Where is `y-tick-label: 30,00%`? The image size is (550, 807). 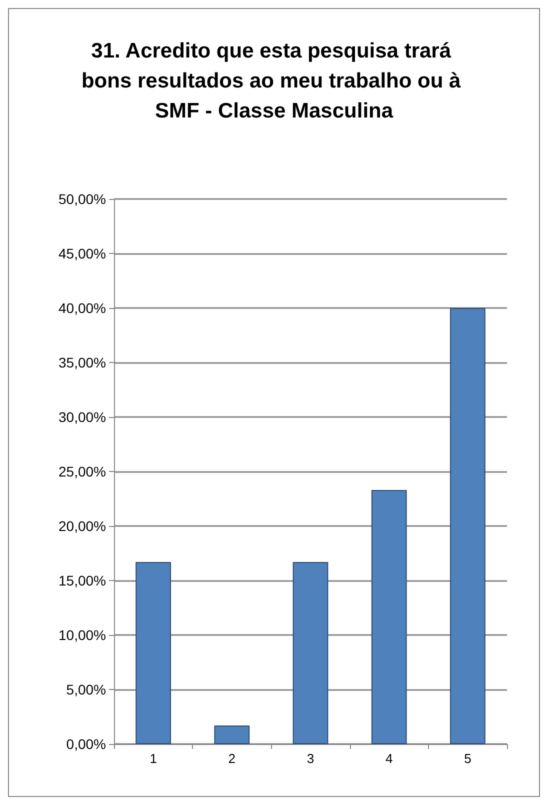
y-tick-label: 30,00% is located at coordinates (82, 417).